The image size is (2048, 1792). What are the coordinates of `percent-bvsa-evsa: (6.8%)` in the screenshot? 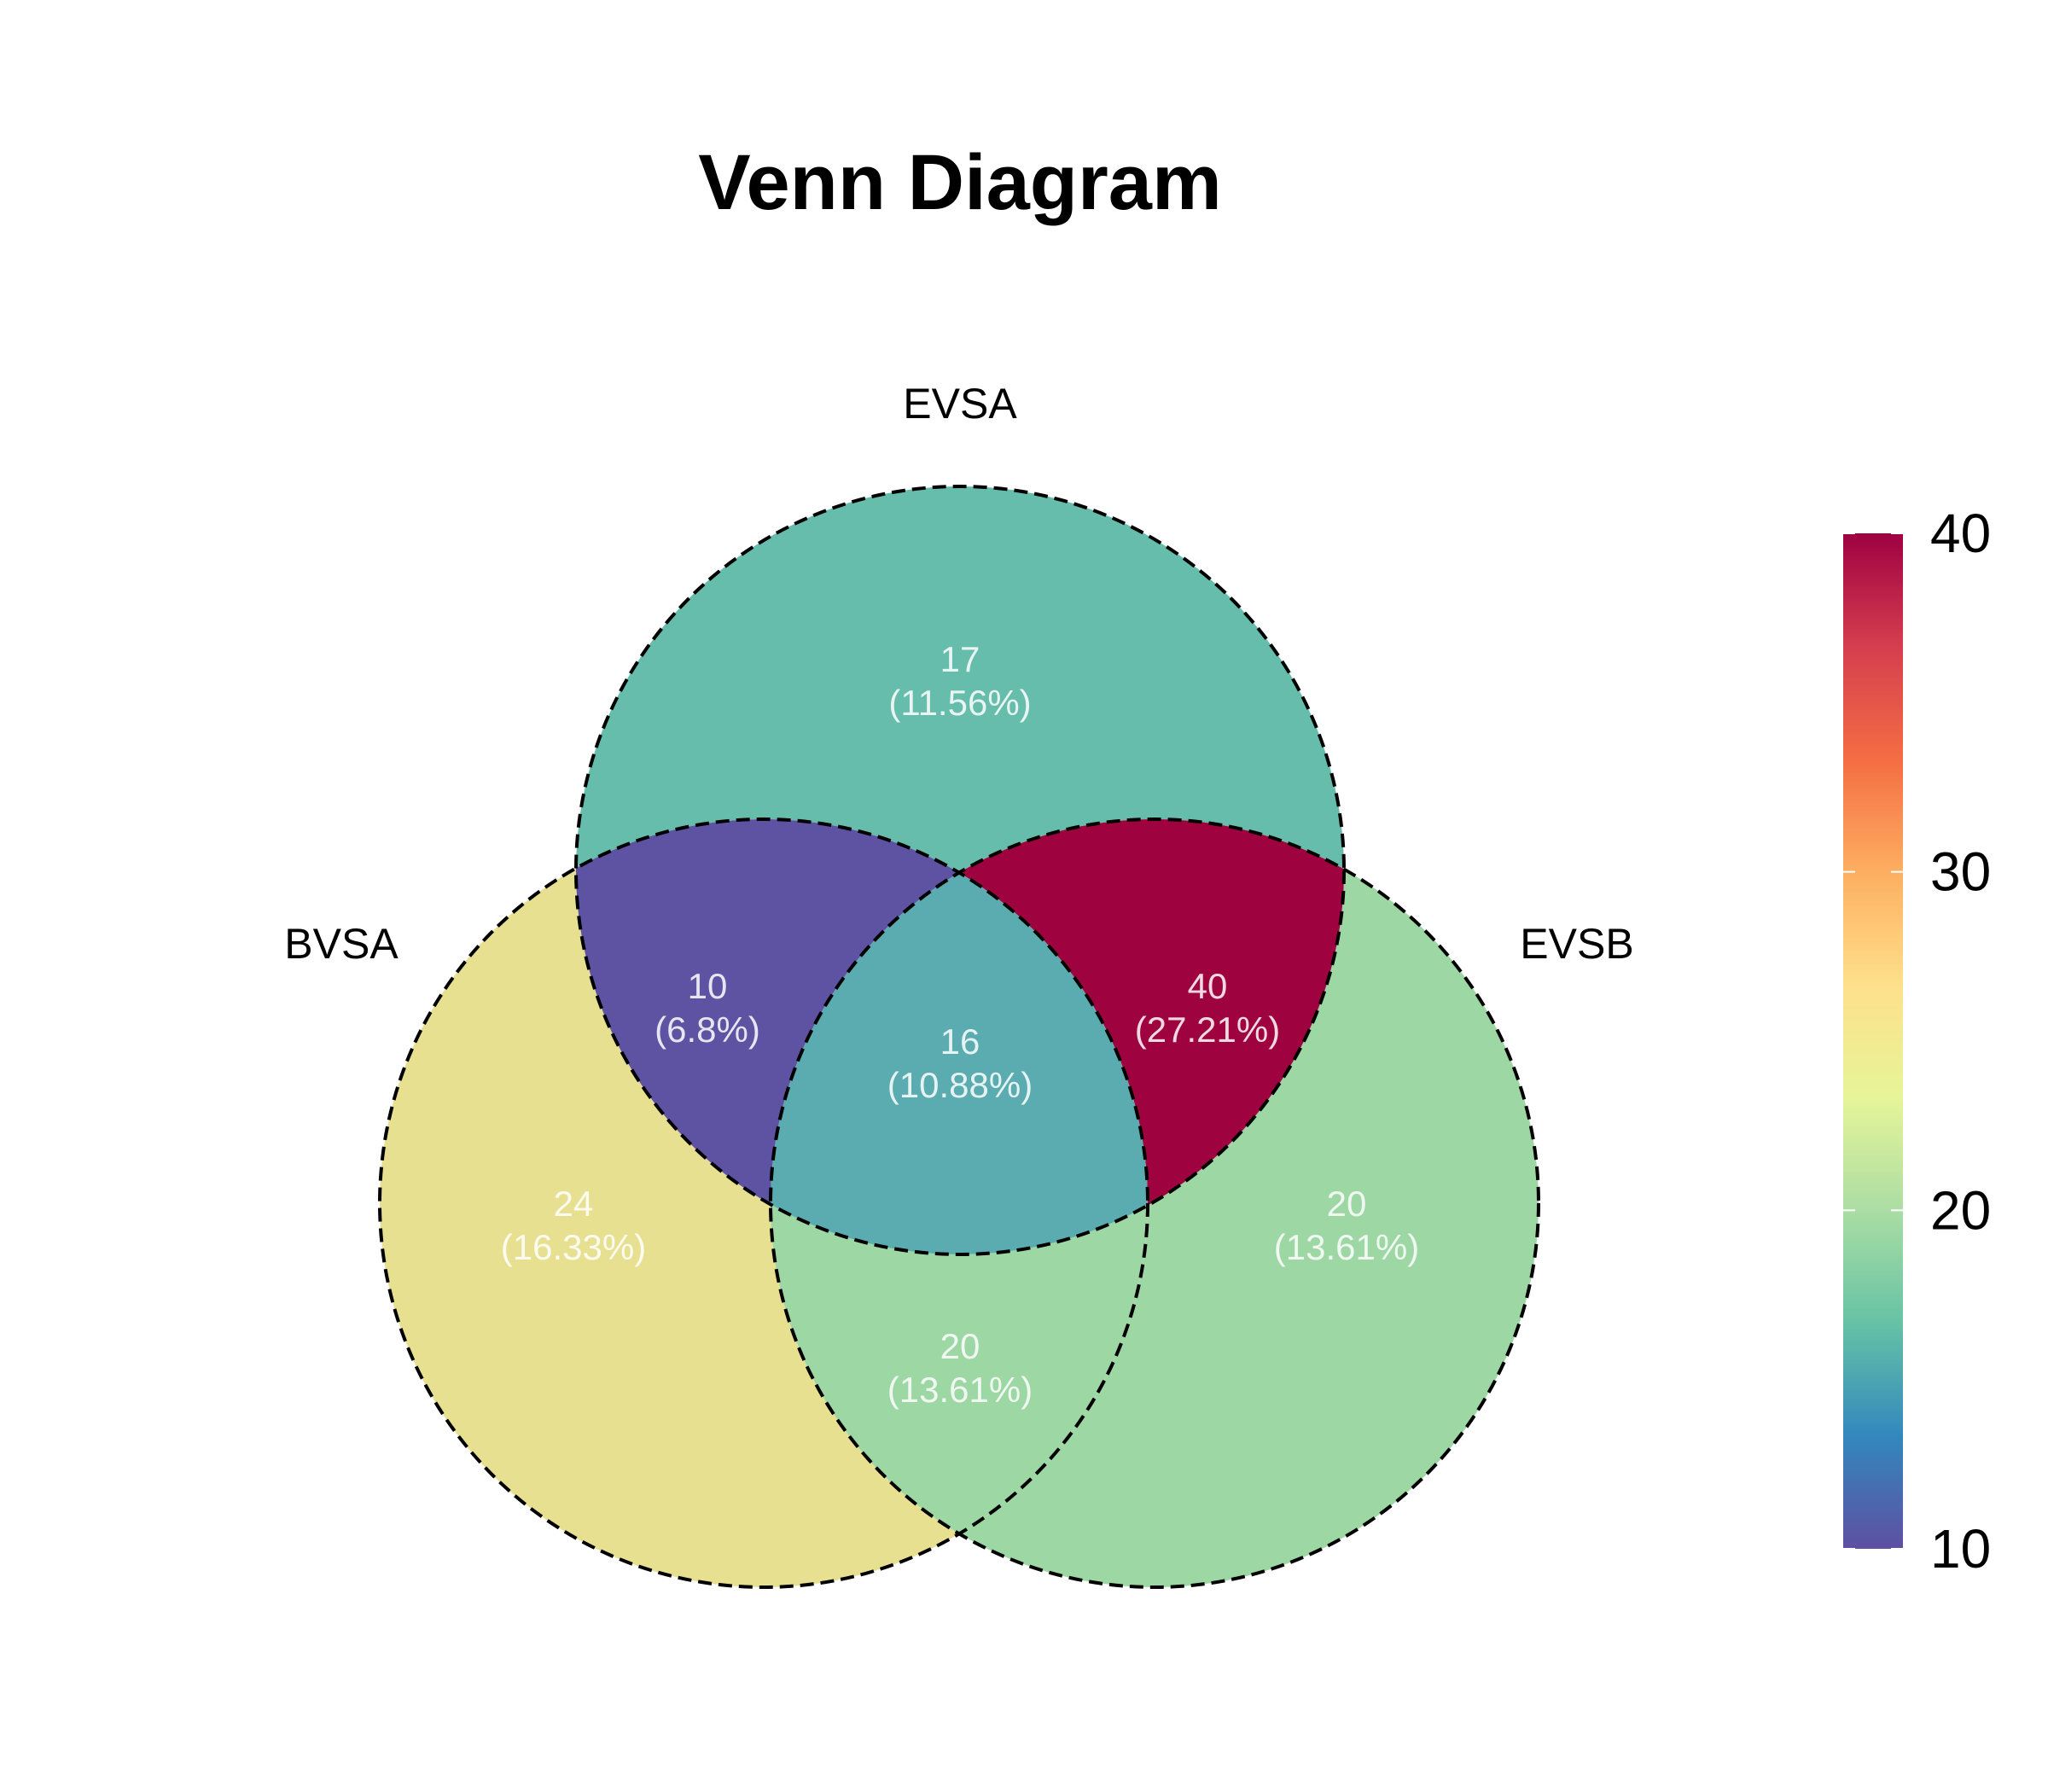 It's located at (707, 1029).